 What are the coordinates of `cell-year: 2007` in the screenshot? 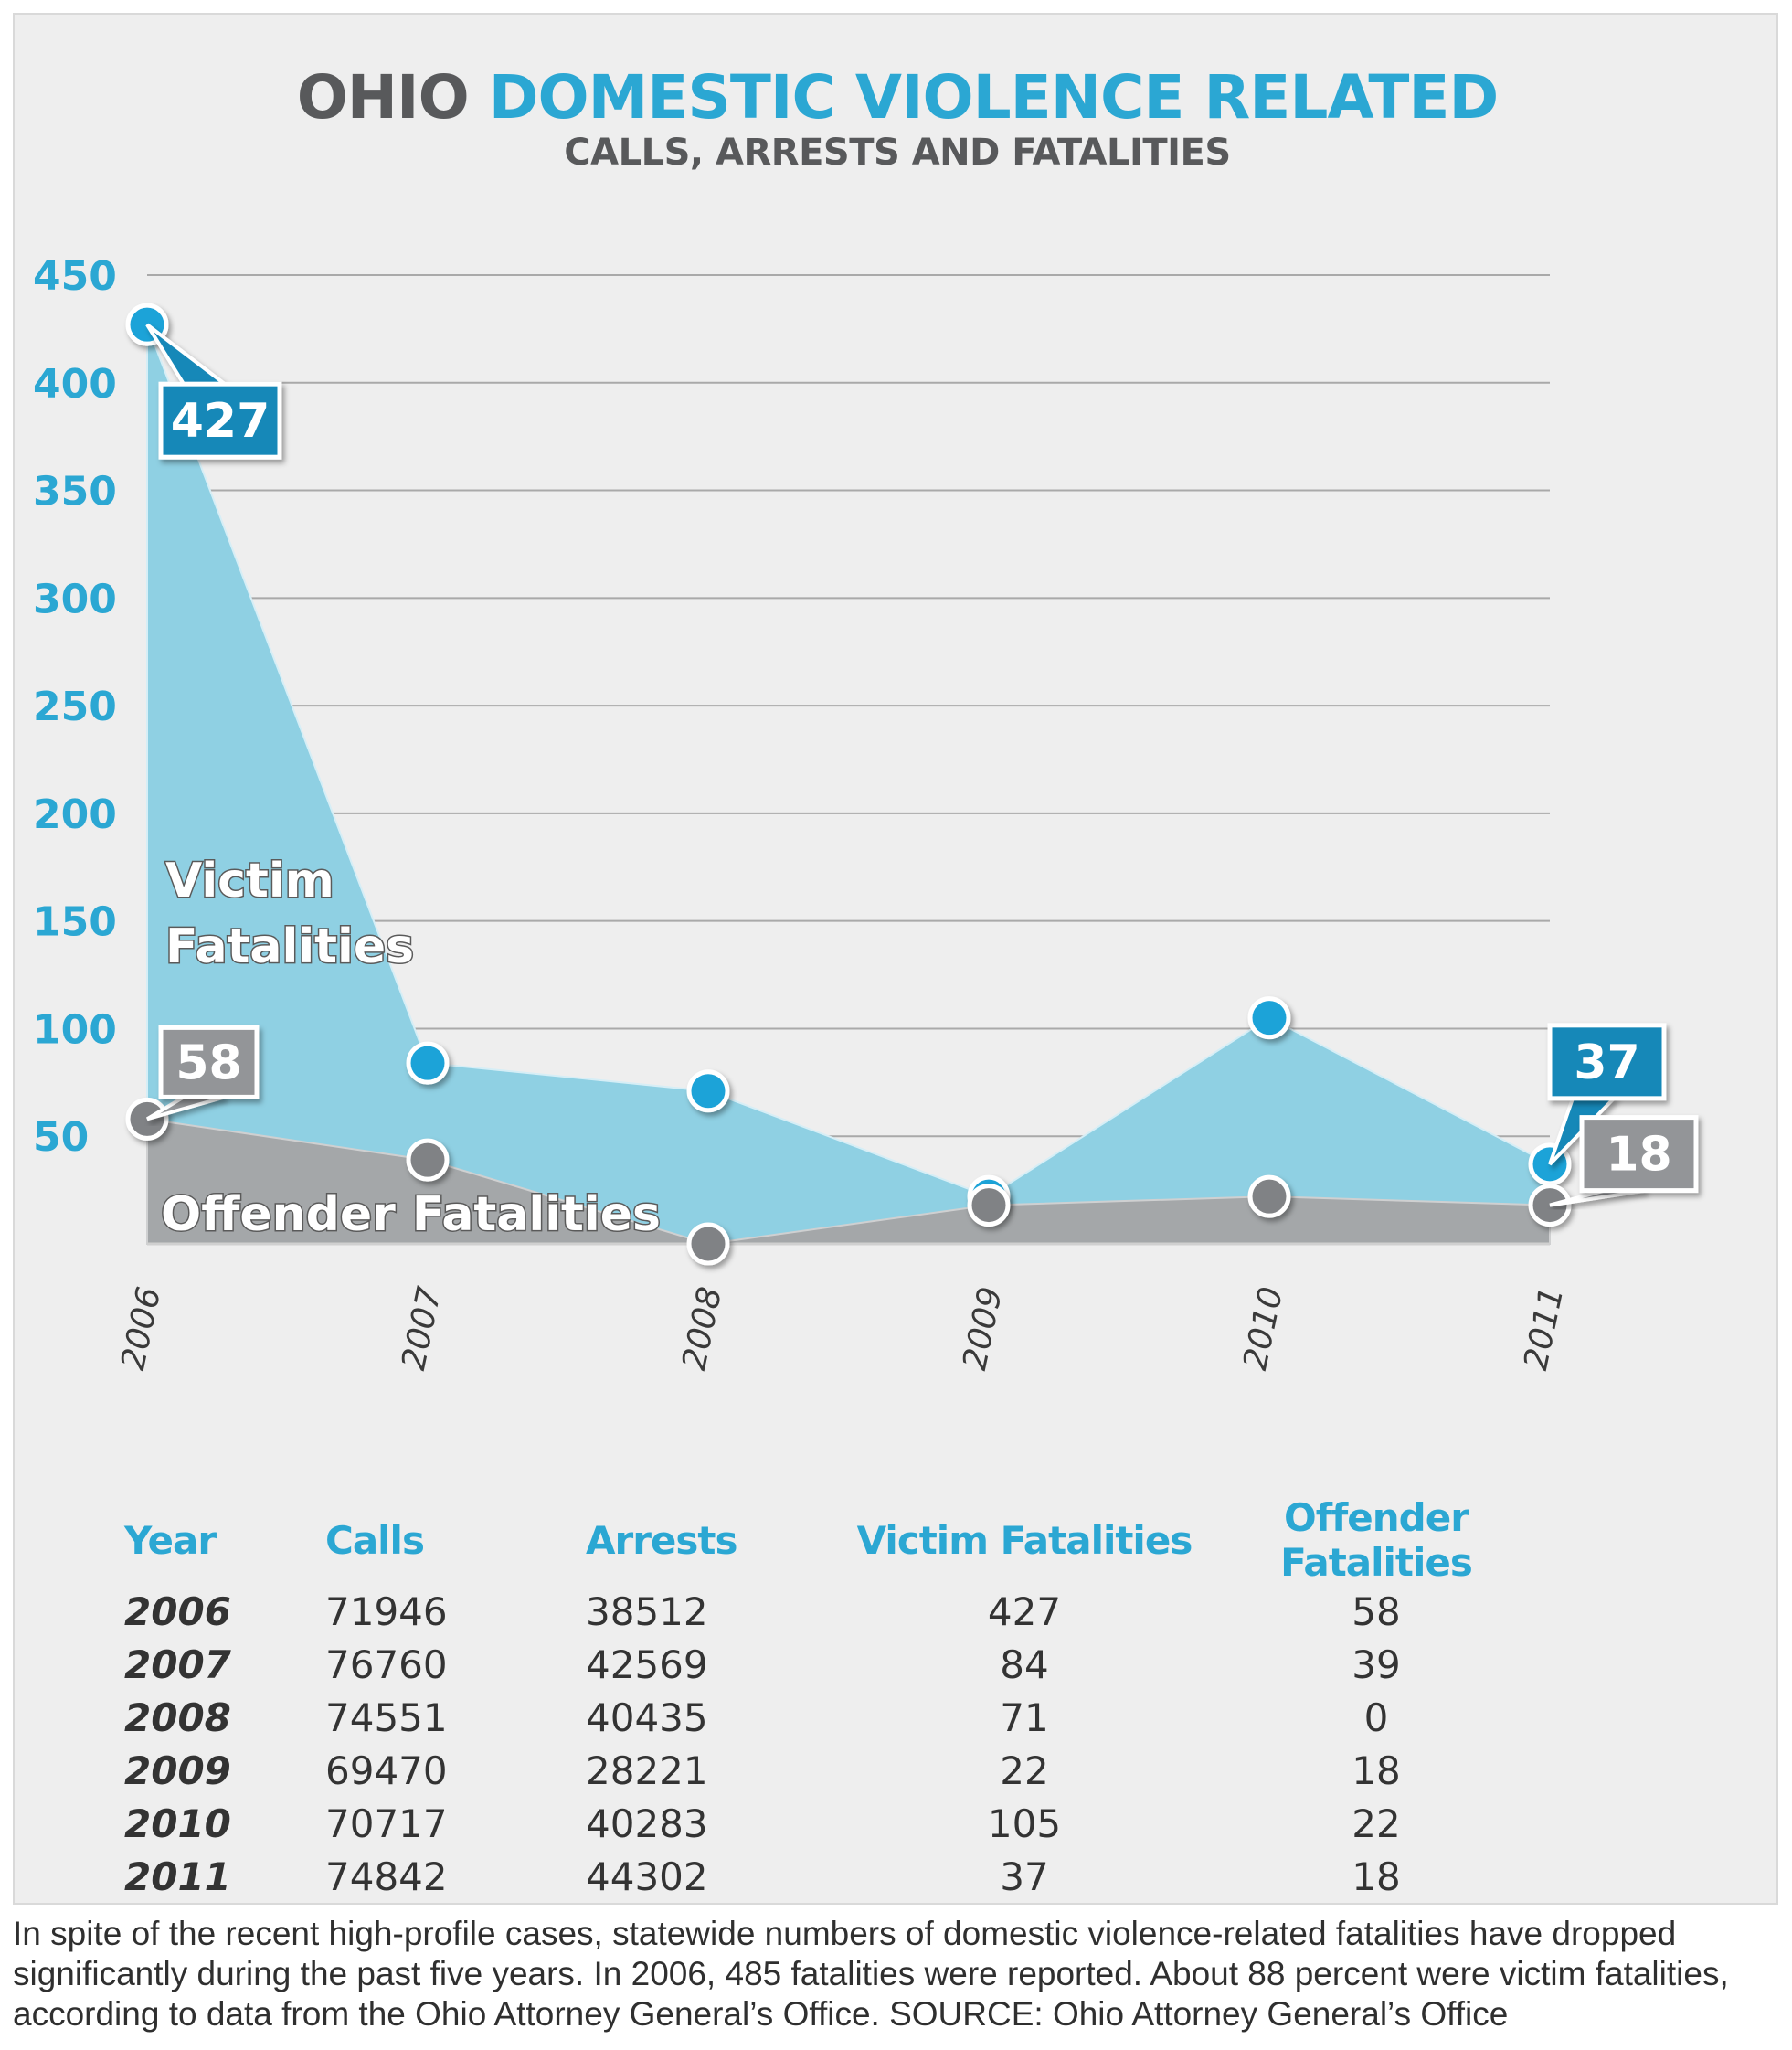 It's located at (177, 1664).